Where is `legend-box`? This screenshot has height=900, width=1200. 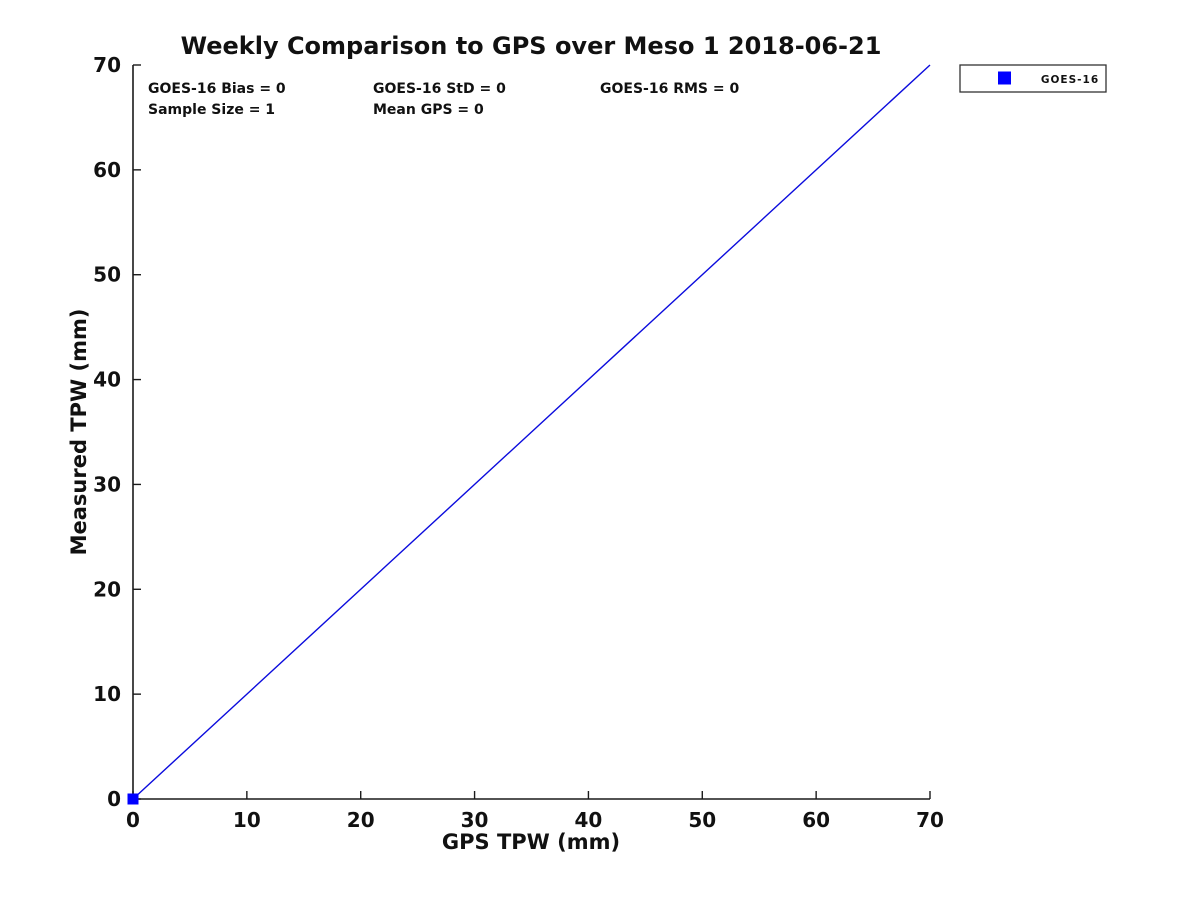 legend-box is located at coordinates (1033, 78).